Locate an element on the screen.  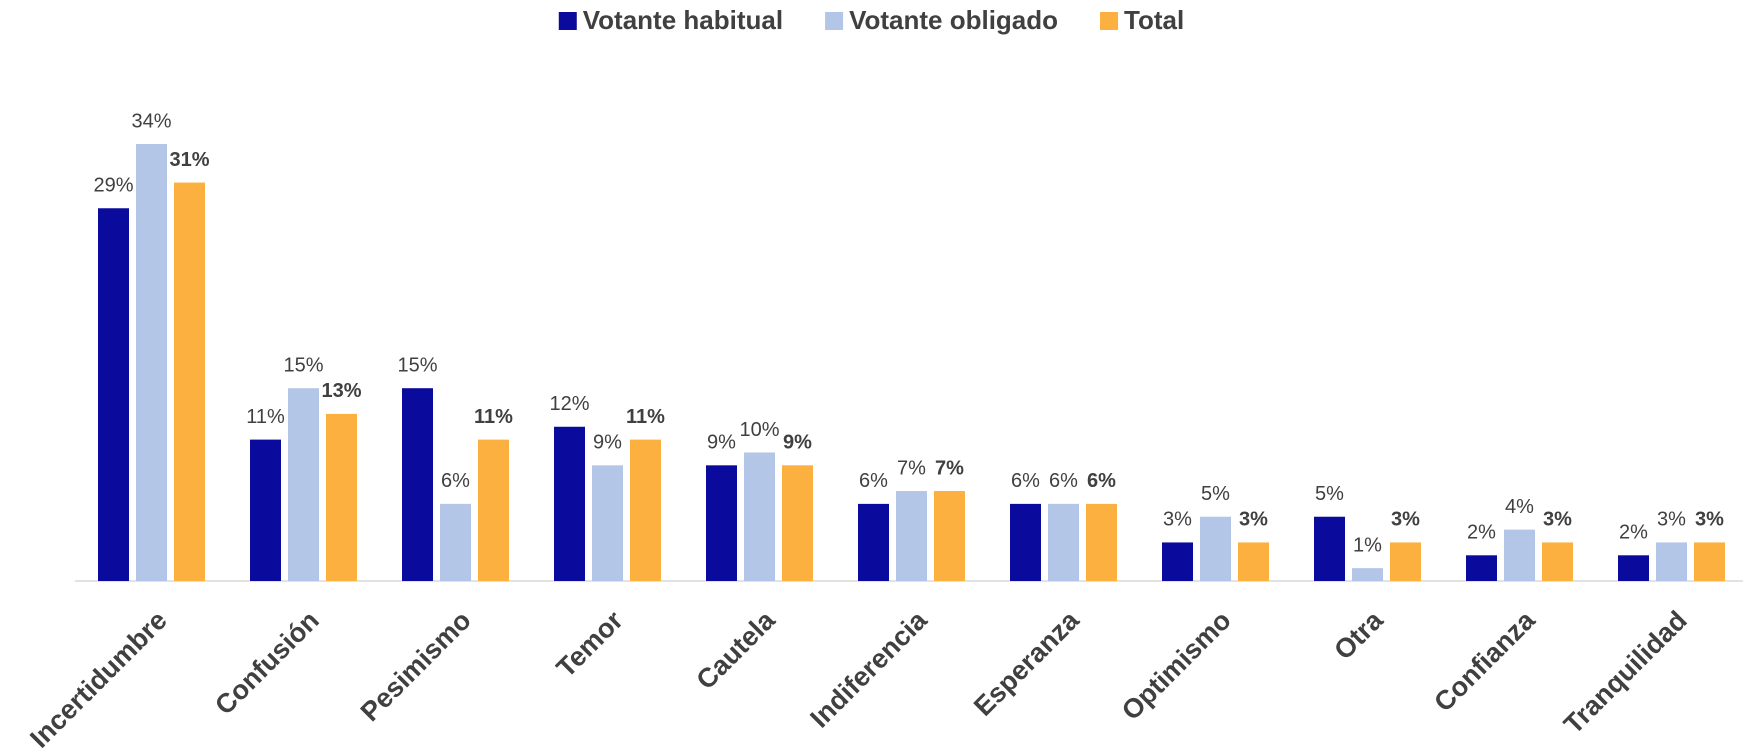
value-label: 4% is located at coordinates (1519, 507).